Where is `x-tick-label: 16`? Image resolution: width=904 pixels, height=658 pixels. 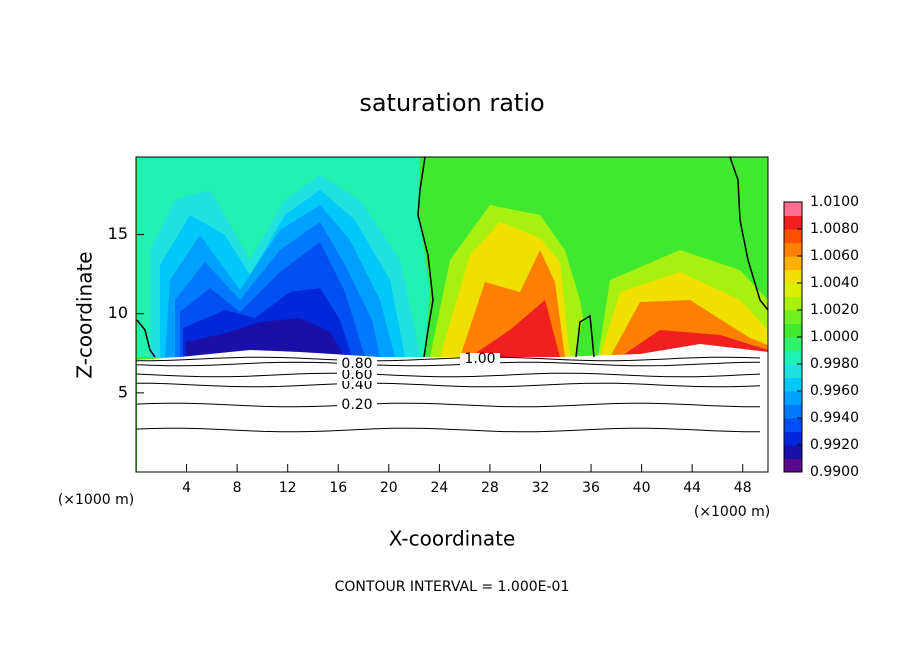 x-tick-label: 16 is located at coordinates (338, 488).